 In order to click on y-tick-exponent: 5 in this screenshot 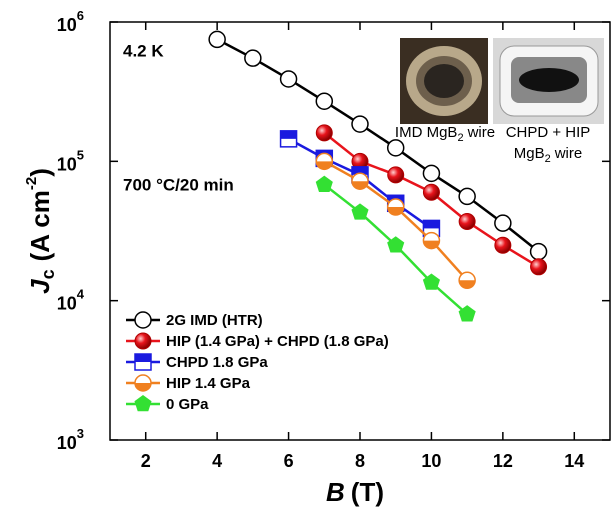, I will do `click(80, 155)`.